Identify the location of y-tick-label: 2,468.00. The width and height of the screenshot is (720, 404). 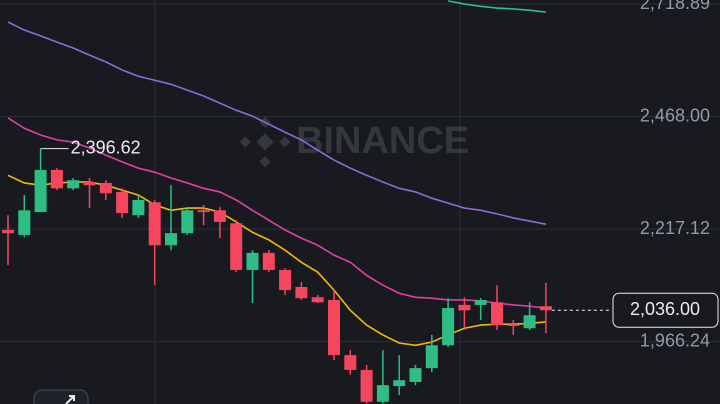
(675, 115).